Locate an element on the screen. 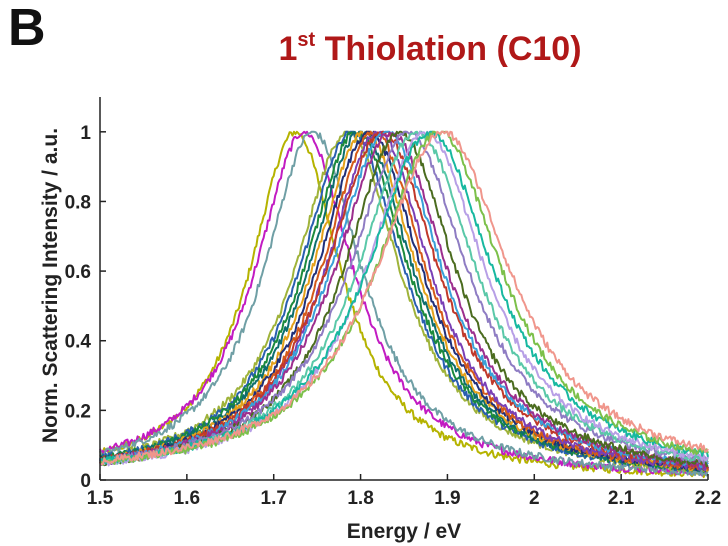 The height and width of the screenshot is (546, 728). chart-title: 1st Thiolation (C10) is located at coordinates (430, 48).